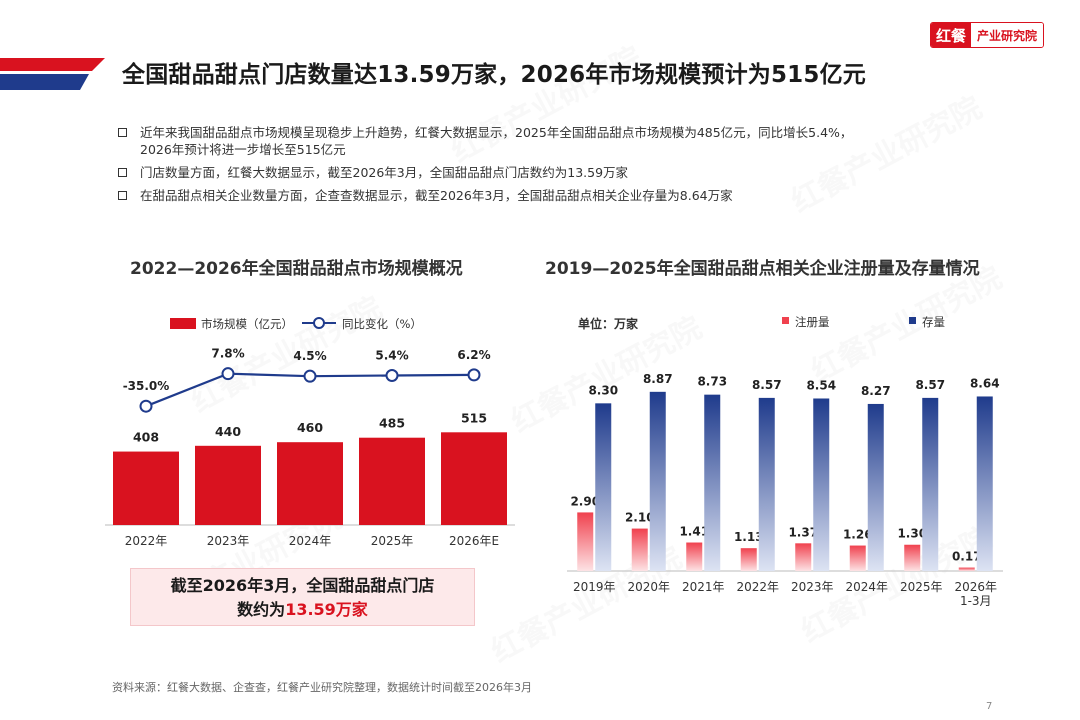 The image size is (1080, 720). Describe the element at coordinates (803, 532) in the screenshot. I see `bar-value-label-registered: 1.37` at that location.